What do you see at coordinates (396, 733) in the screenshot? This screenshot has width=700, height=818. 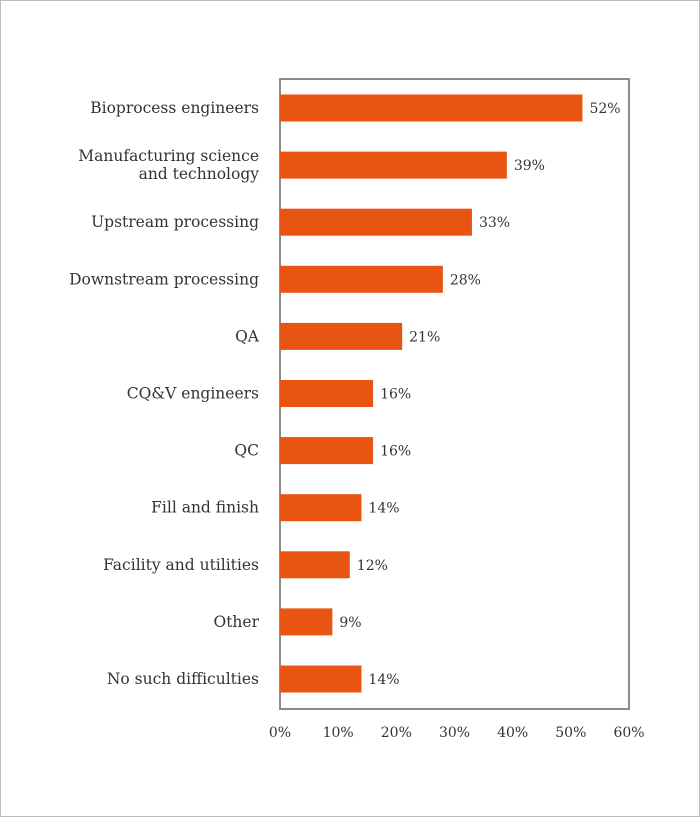 I see `x-tick-label-2: 20%` at bounding box center [396, 733].